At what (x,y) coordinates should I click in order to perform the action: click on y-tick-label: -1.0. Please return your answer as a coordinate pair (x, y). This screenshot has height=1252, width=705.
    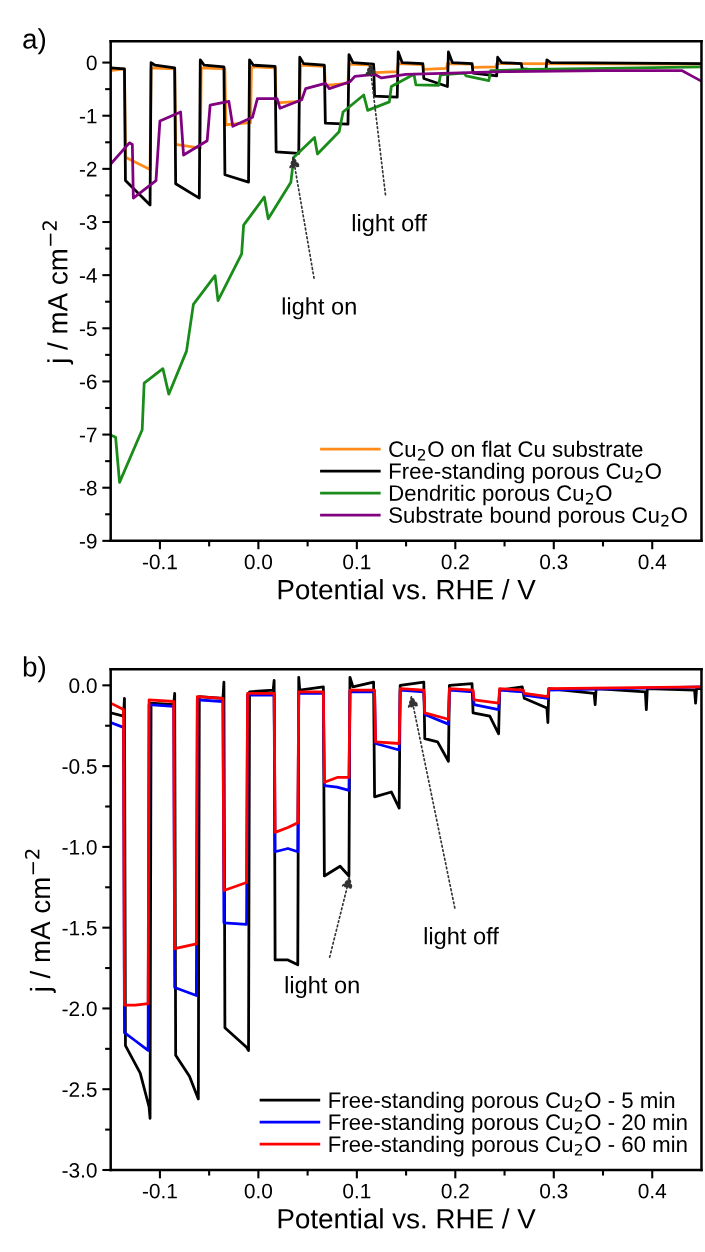
    Looking at the image, I should click on (79, 847).